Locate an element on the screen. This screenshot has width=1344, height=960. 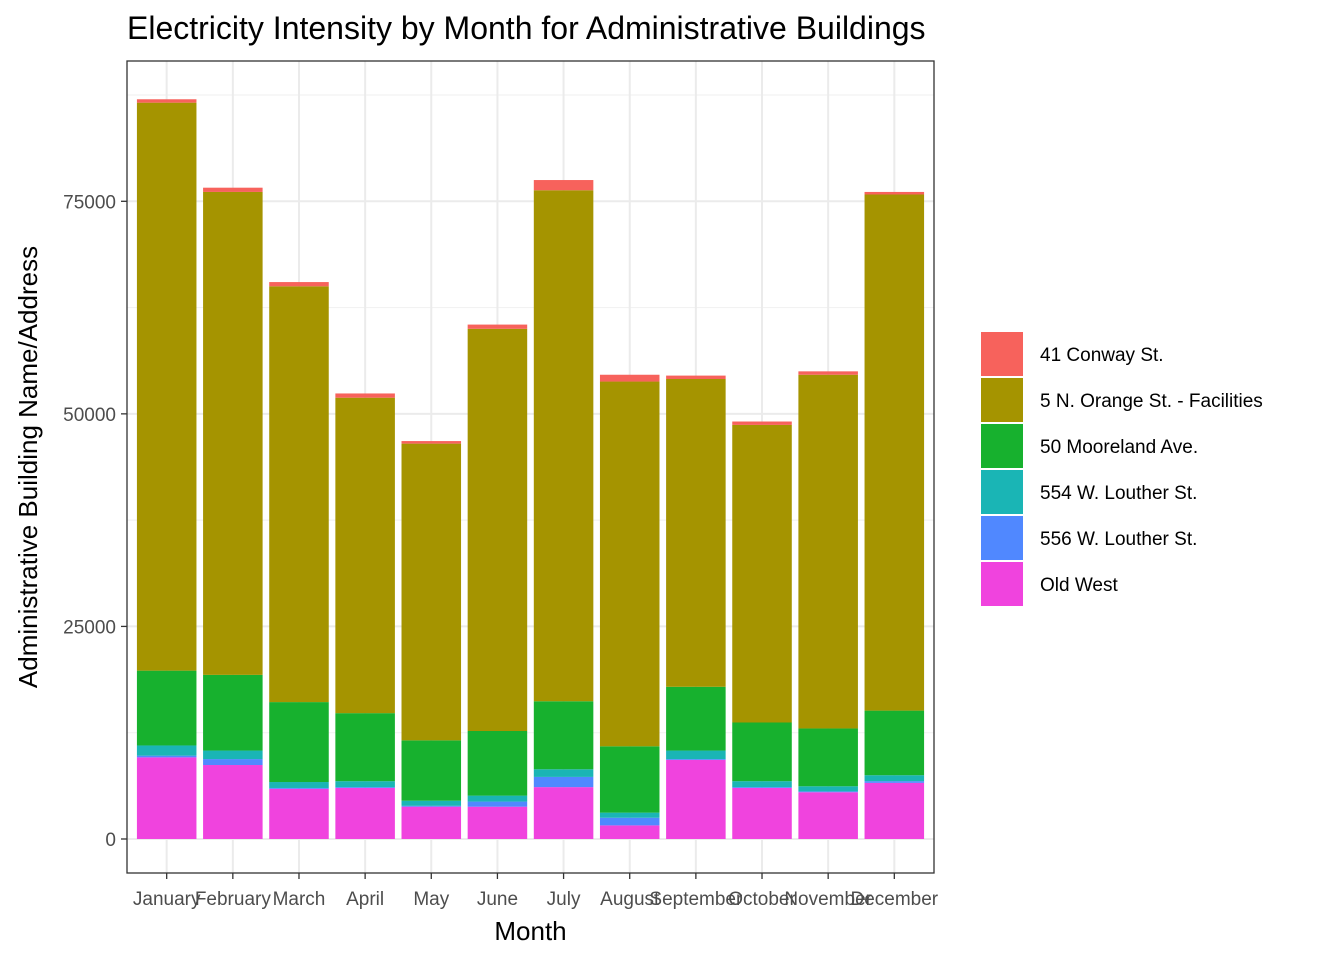
bar-october-5-n-orange-st-facilities is located at coordinates (762, 573).